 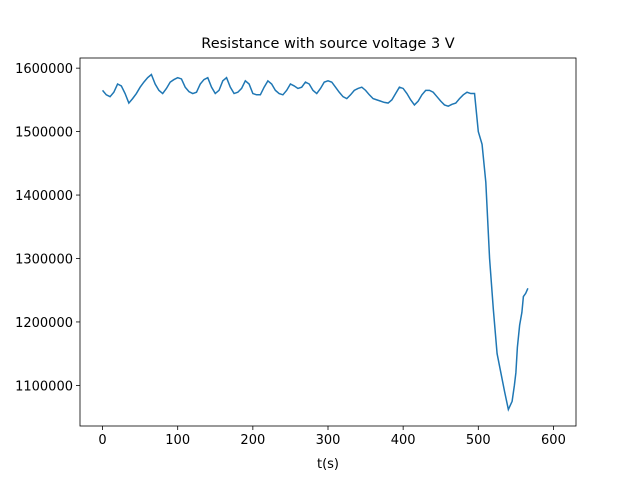 What do you see at coordinates (44, 69) in the screenshot?
I see `y-tick-label: 1600000` at bounding box center [44, 69].